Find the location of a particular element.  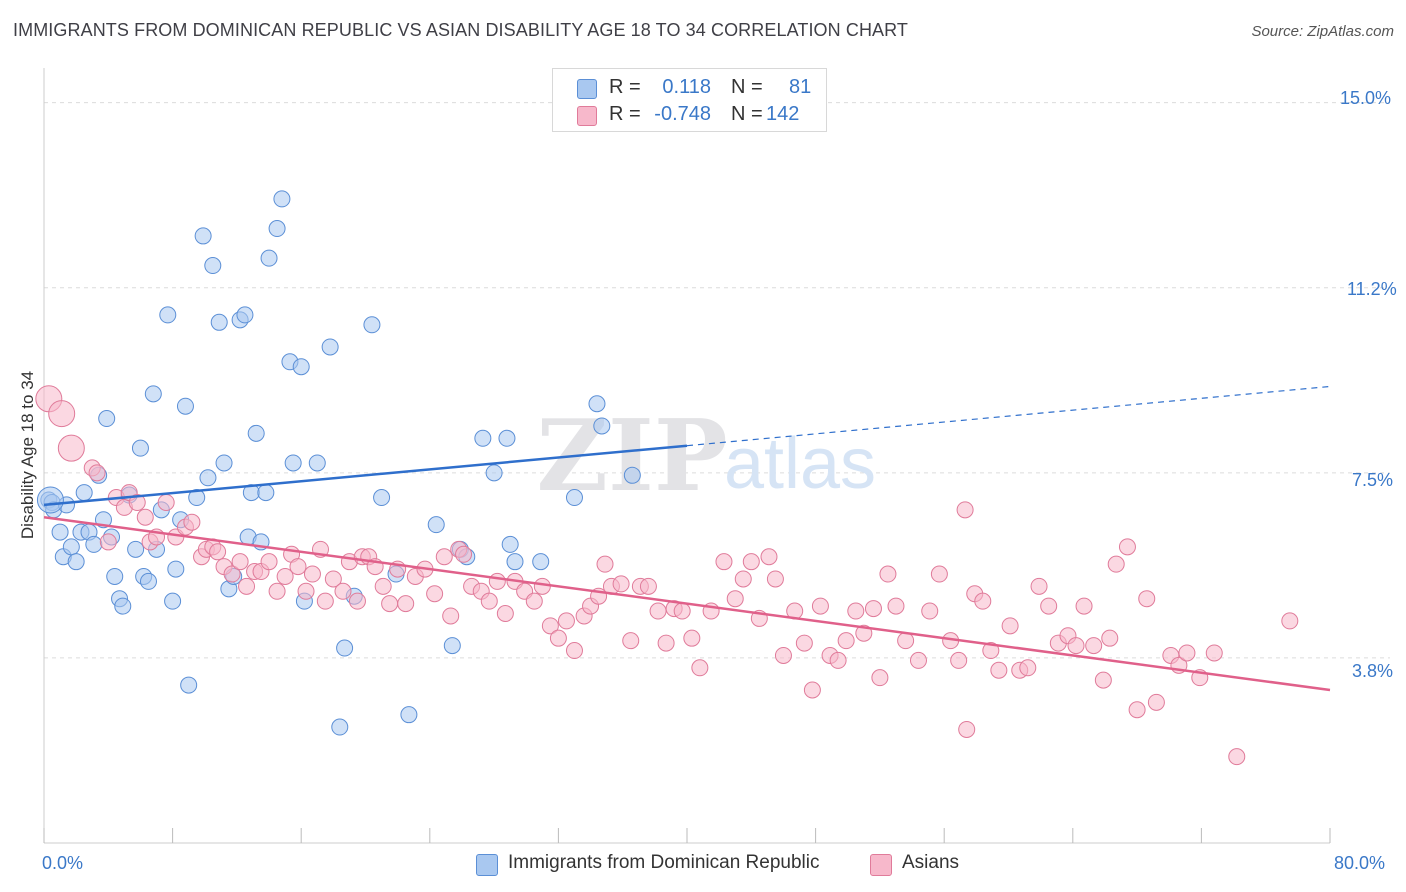

legend-n-value: 81 is located at coordinates (800, 87).